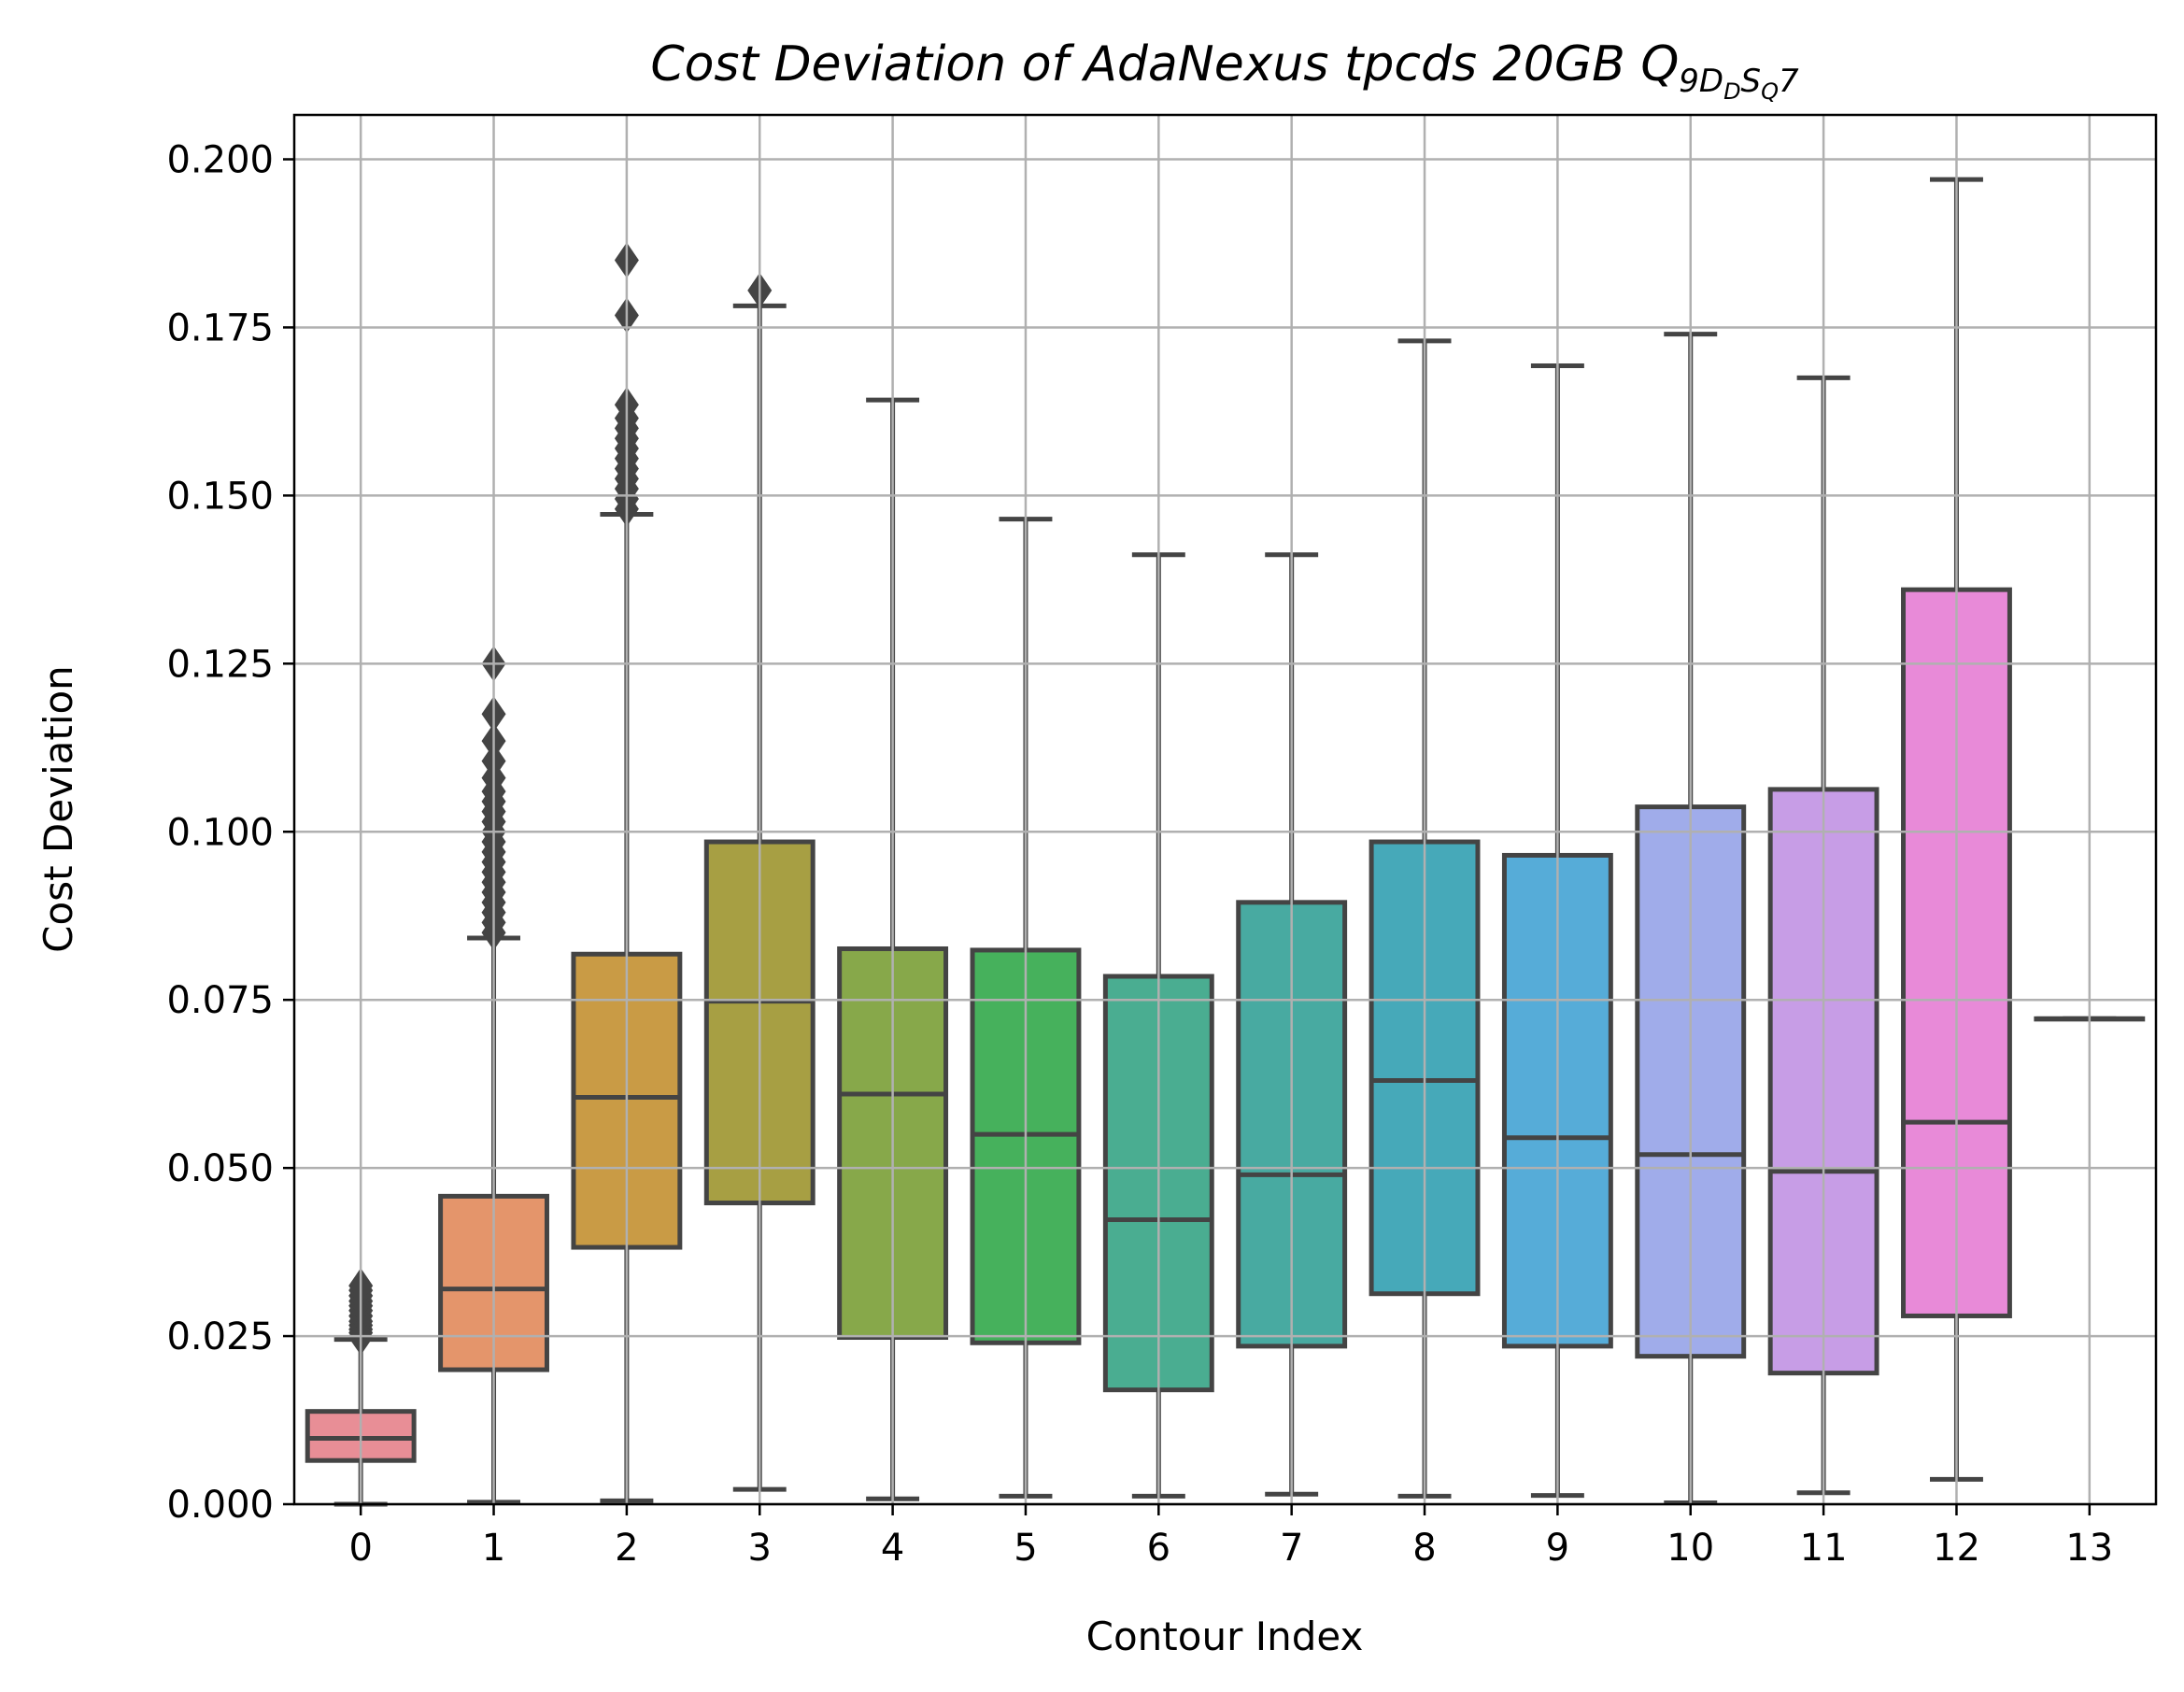 The width and height of the screenshot is (2184, 1692). What do you see at coordinates (493, 1548) in the screenshot?
I see `x-tick-label: 1` at bounding box center [493, 1548].